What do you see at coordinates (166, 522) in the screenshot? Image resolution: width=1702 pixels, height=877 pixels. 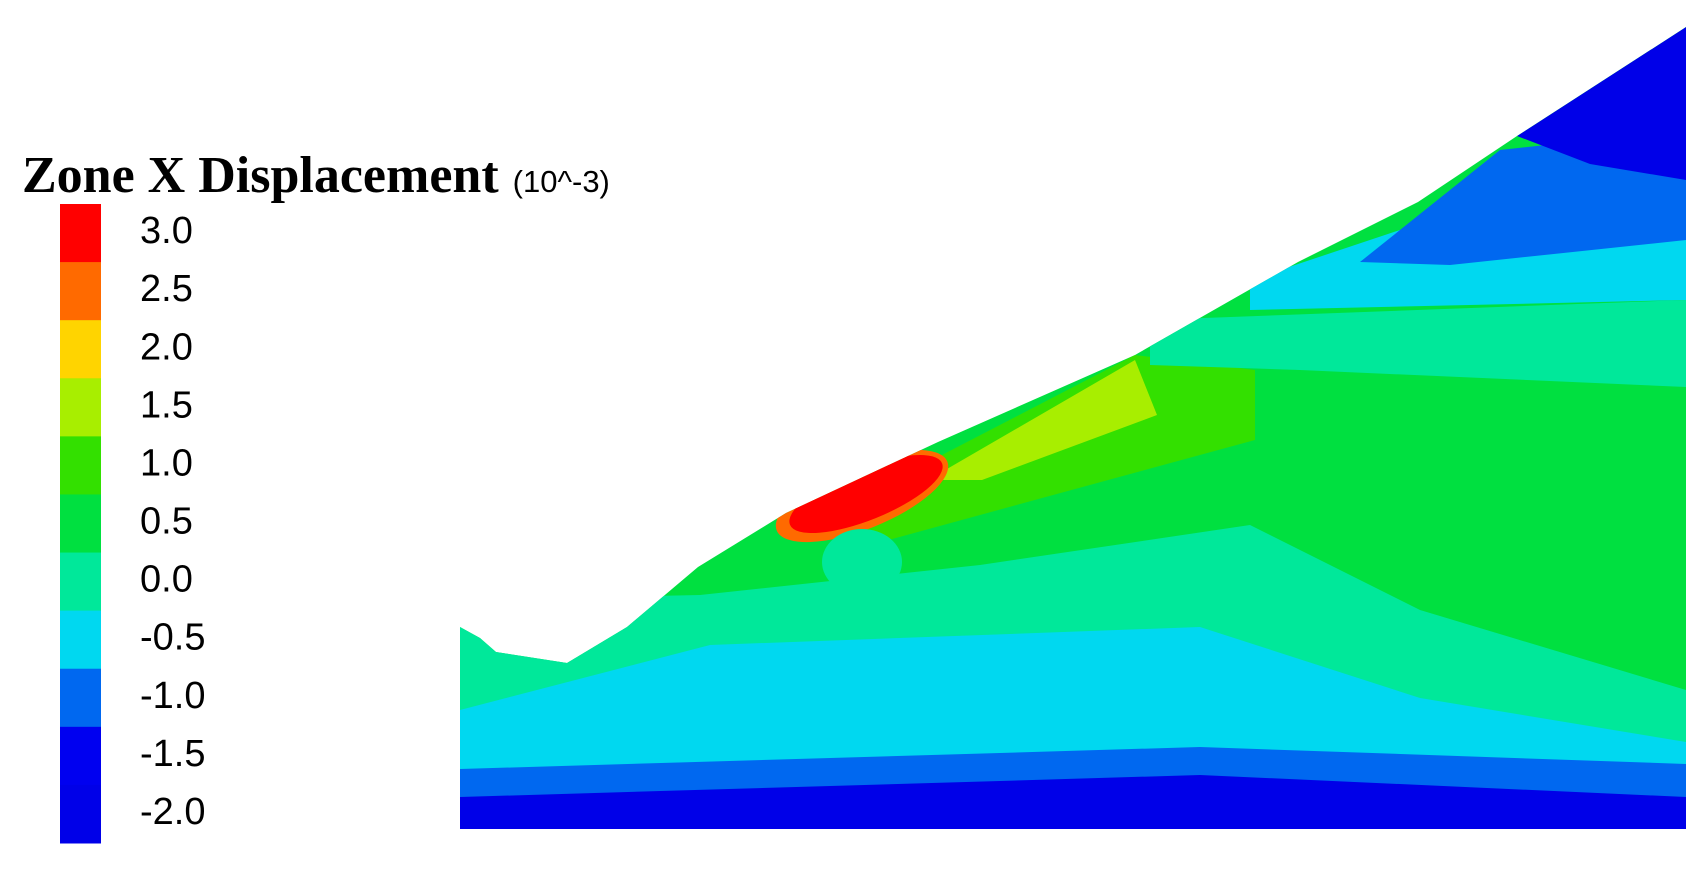 I see `legend-label: 0.5` at bounding box center [166, 522].